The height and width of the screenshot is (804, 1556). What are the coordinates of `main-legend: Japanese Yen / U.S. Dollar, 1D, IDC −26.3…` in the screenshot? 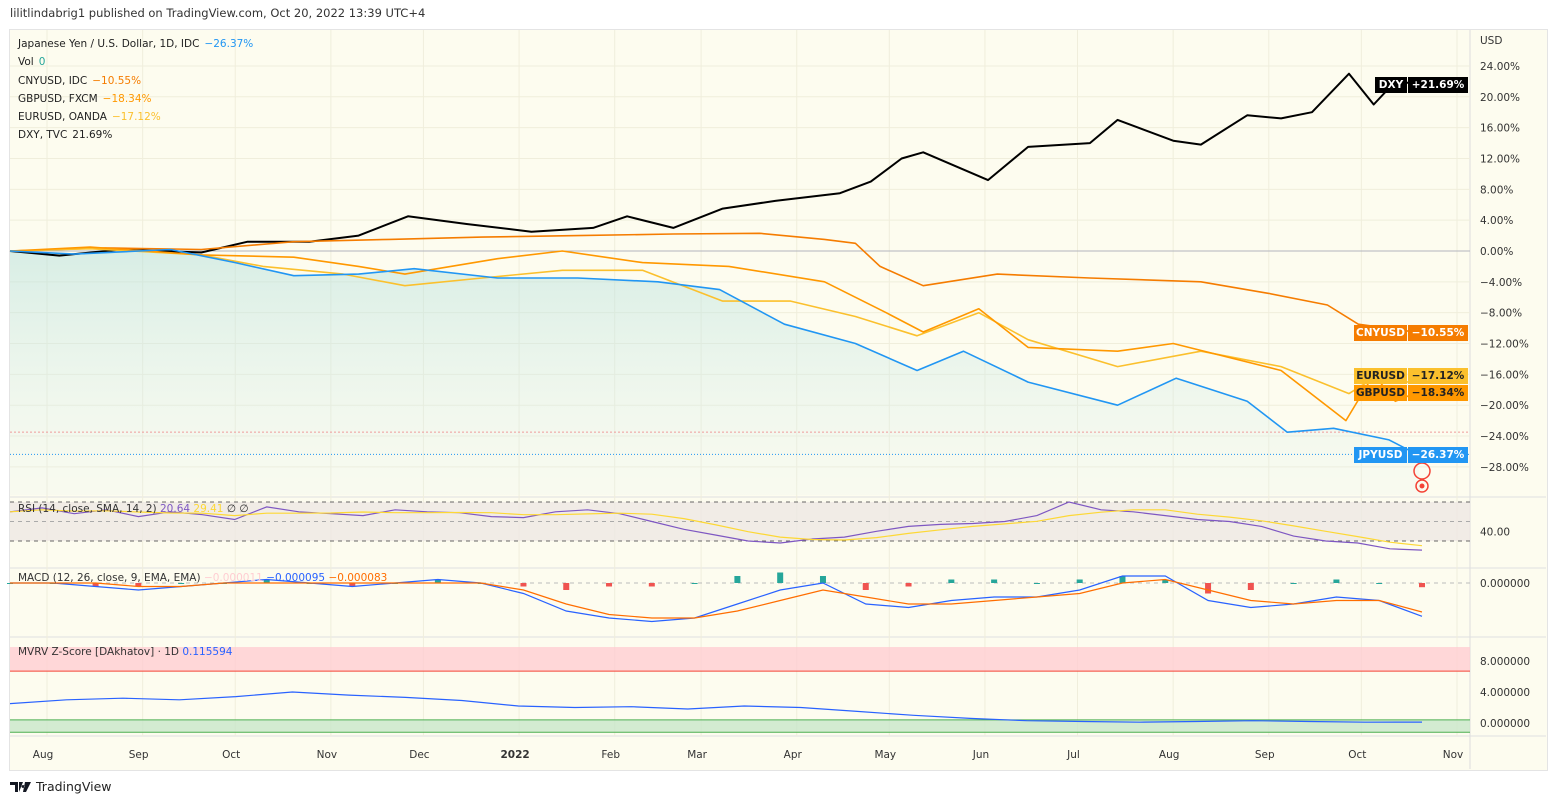 It's located at (135, 90).